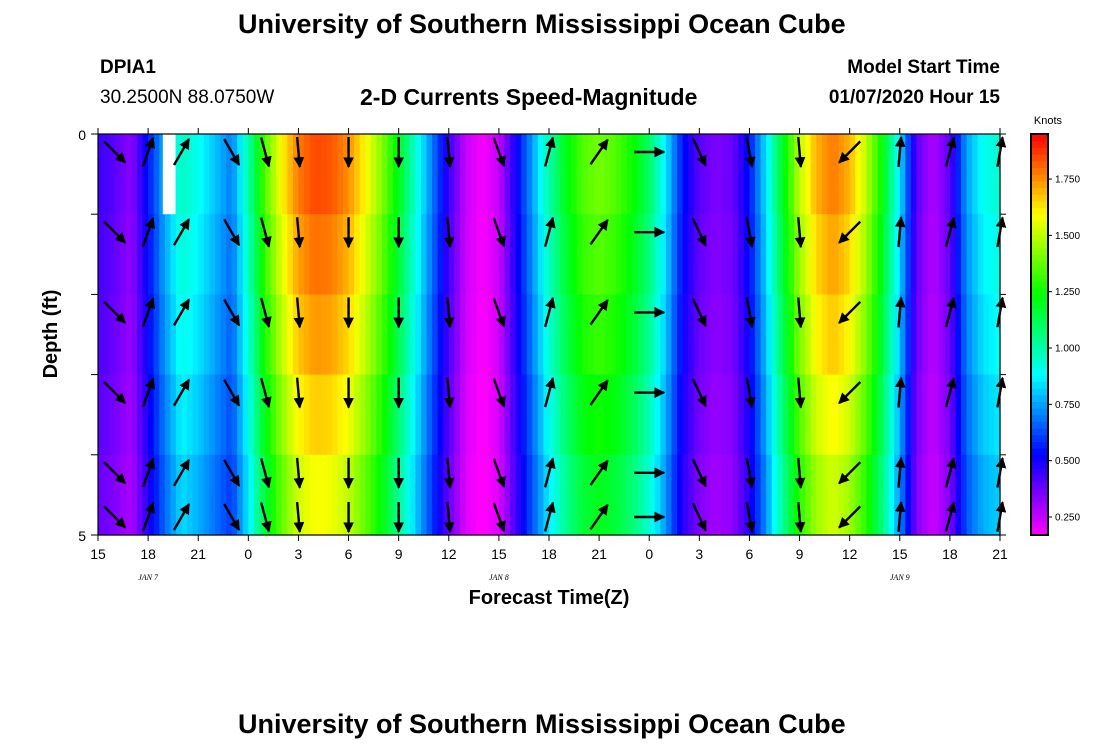 The image size is (1100, 750). What do you see at coordinates (750, 554) in the screenshot?
I see `x-tick-label: 6` at bounding box center [750, 554].